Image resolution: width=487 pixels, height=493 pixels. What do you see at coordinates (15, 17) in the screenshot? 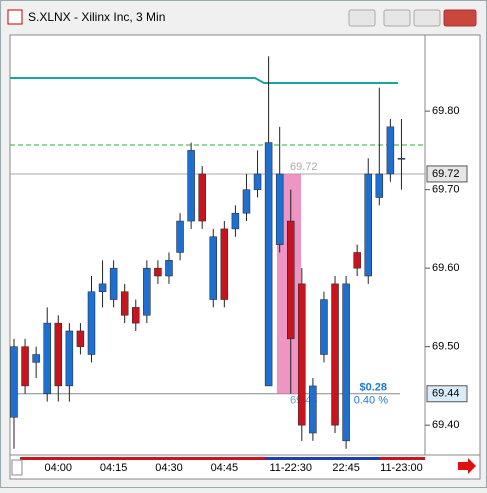
I see `app-icon` at bounding box center [15, 17].